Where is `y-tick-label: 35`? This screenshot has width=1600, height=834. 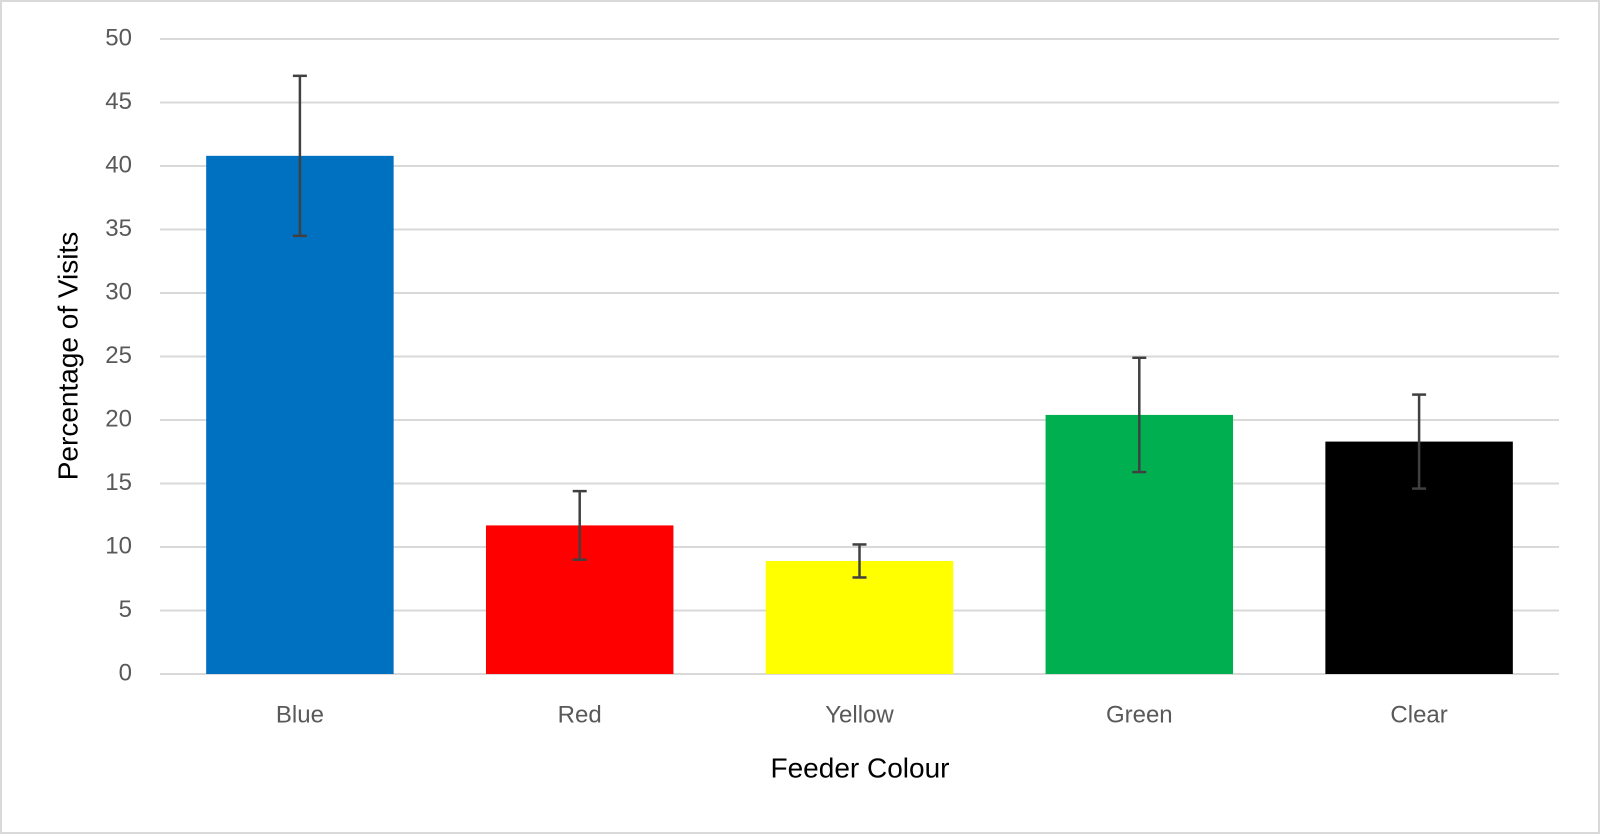 y-tick-label: 35 is located at coordinates (118, 228).